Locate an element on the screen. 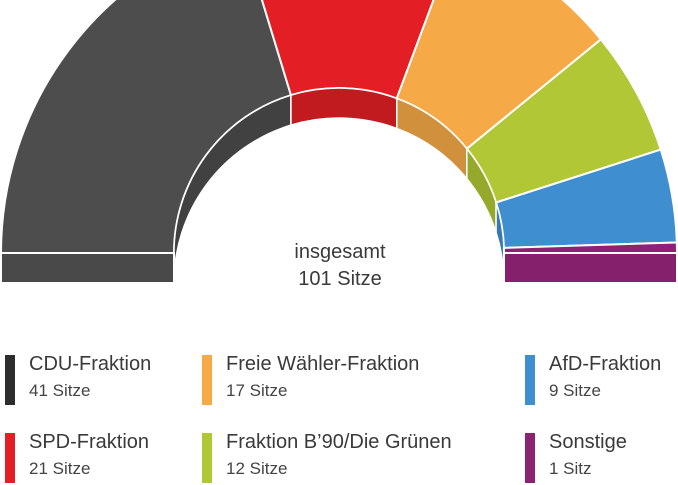 The image size is (678, 485). legend-swatch-gruene is located at coordinates (207, 458).